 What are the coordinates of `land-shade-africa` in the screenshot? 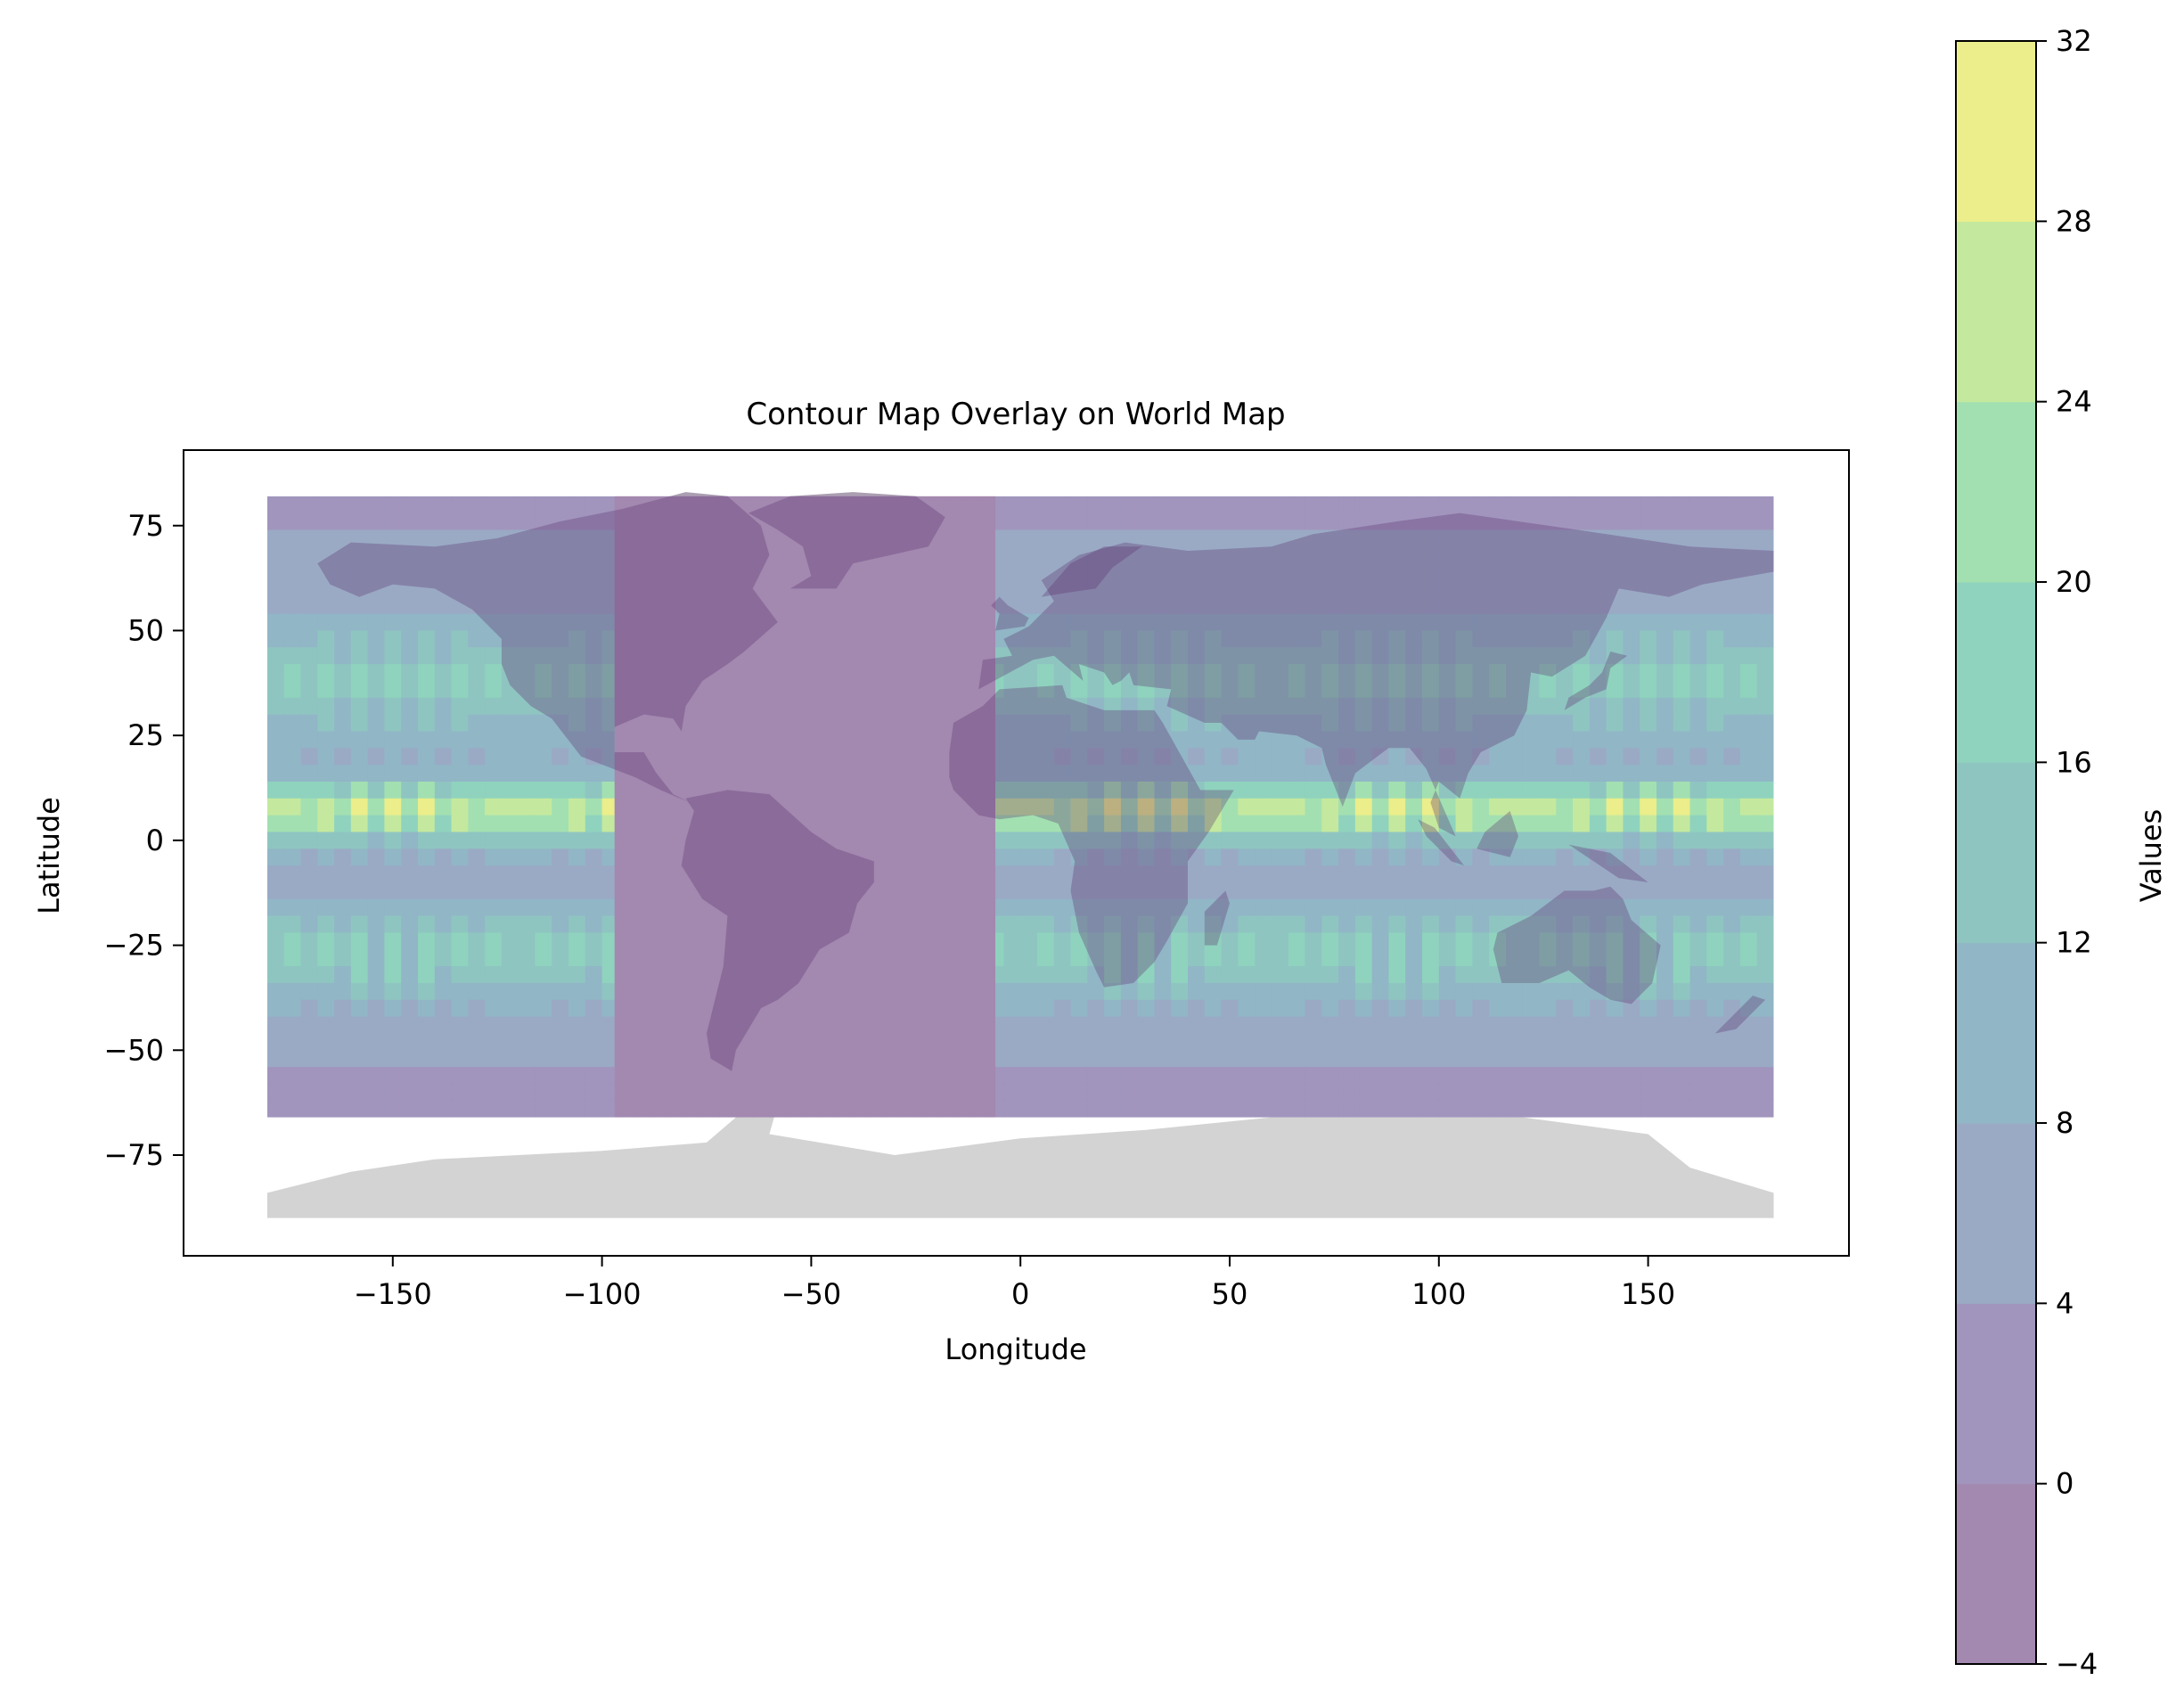 It's located at (1091, 836).